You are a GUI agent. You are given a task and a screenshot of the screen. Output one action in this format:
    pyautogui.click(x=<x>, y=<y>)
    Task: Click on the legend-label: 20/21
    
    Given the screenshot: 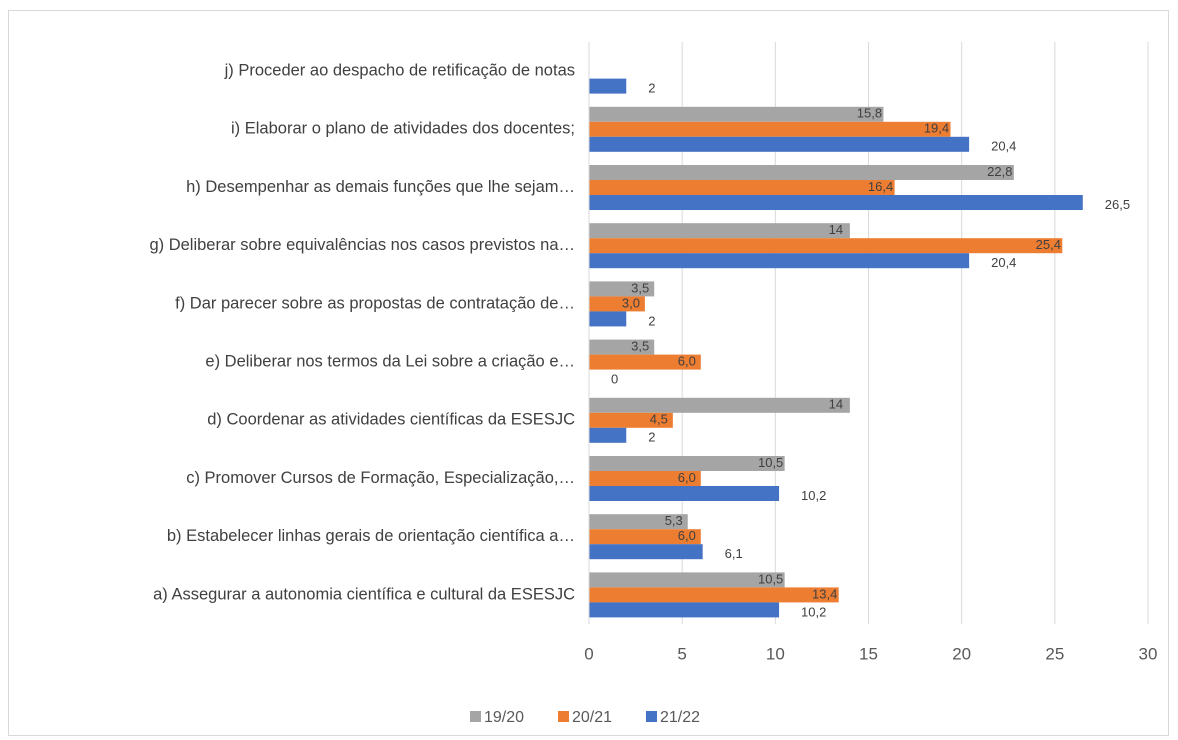 What is the action you would take?
    pyautogui.click(x=592, y=717)
    